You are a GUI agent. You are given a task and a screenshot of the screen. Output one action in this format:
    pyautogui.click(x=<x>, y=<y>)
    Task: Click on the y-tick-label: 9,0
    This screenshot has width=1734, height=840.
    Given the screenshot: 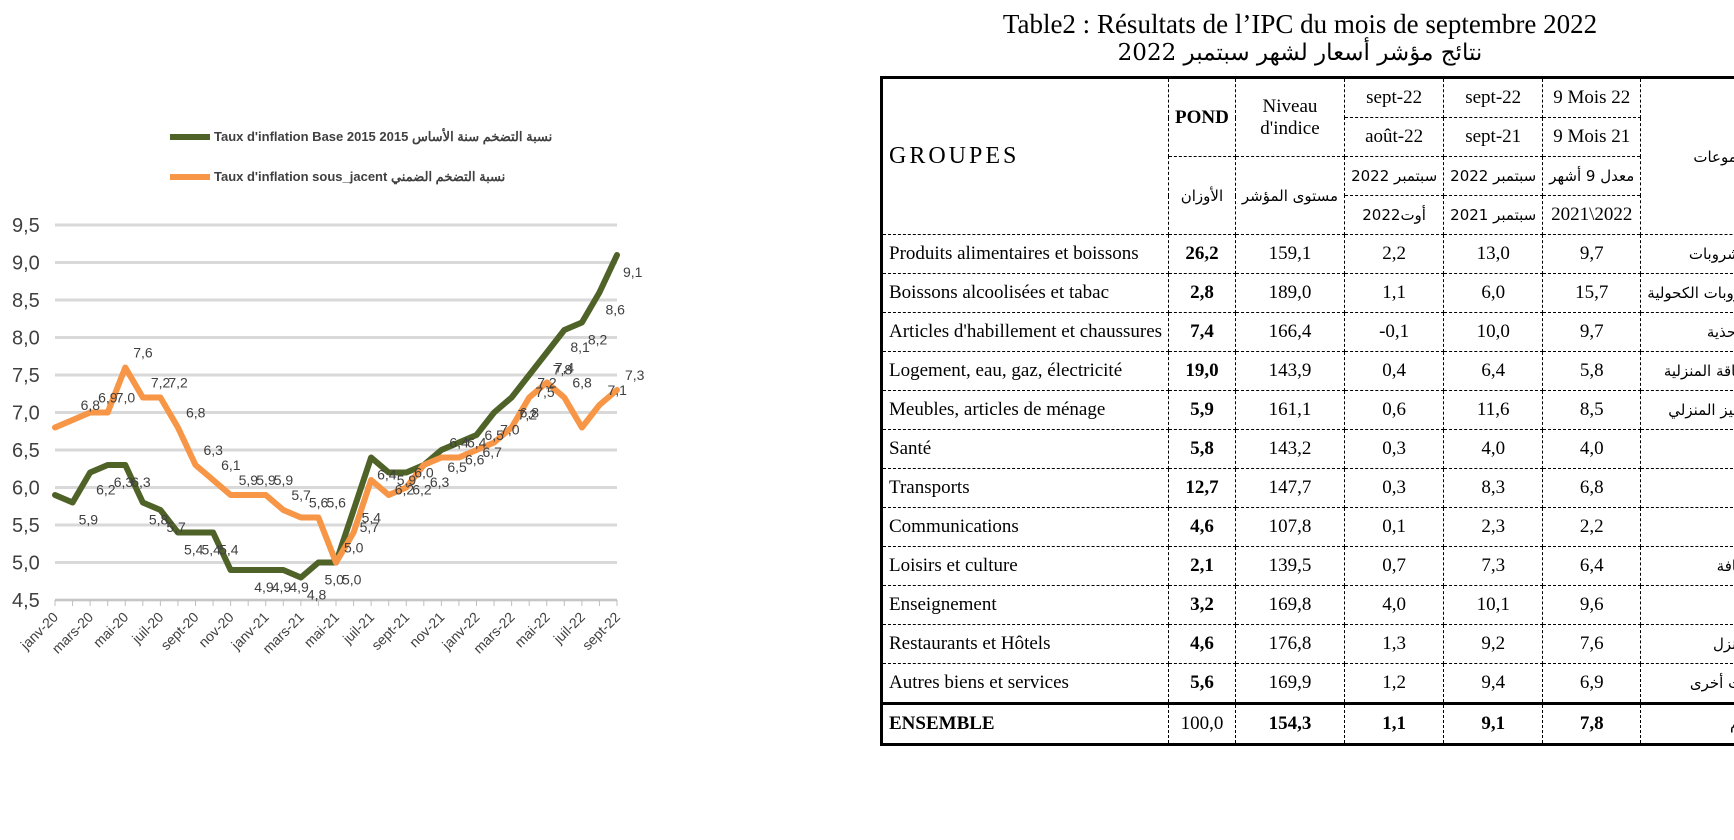 What is the action you would take?
    pyautogui.click(x=26, y=264)
    